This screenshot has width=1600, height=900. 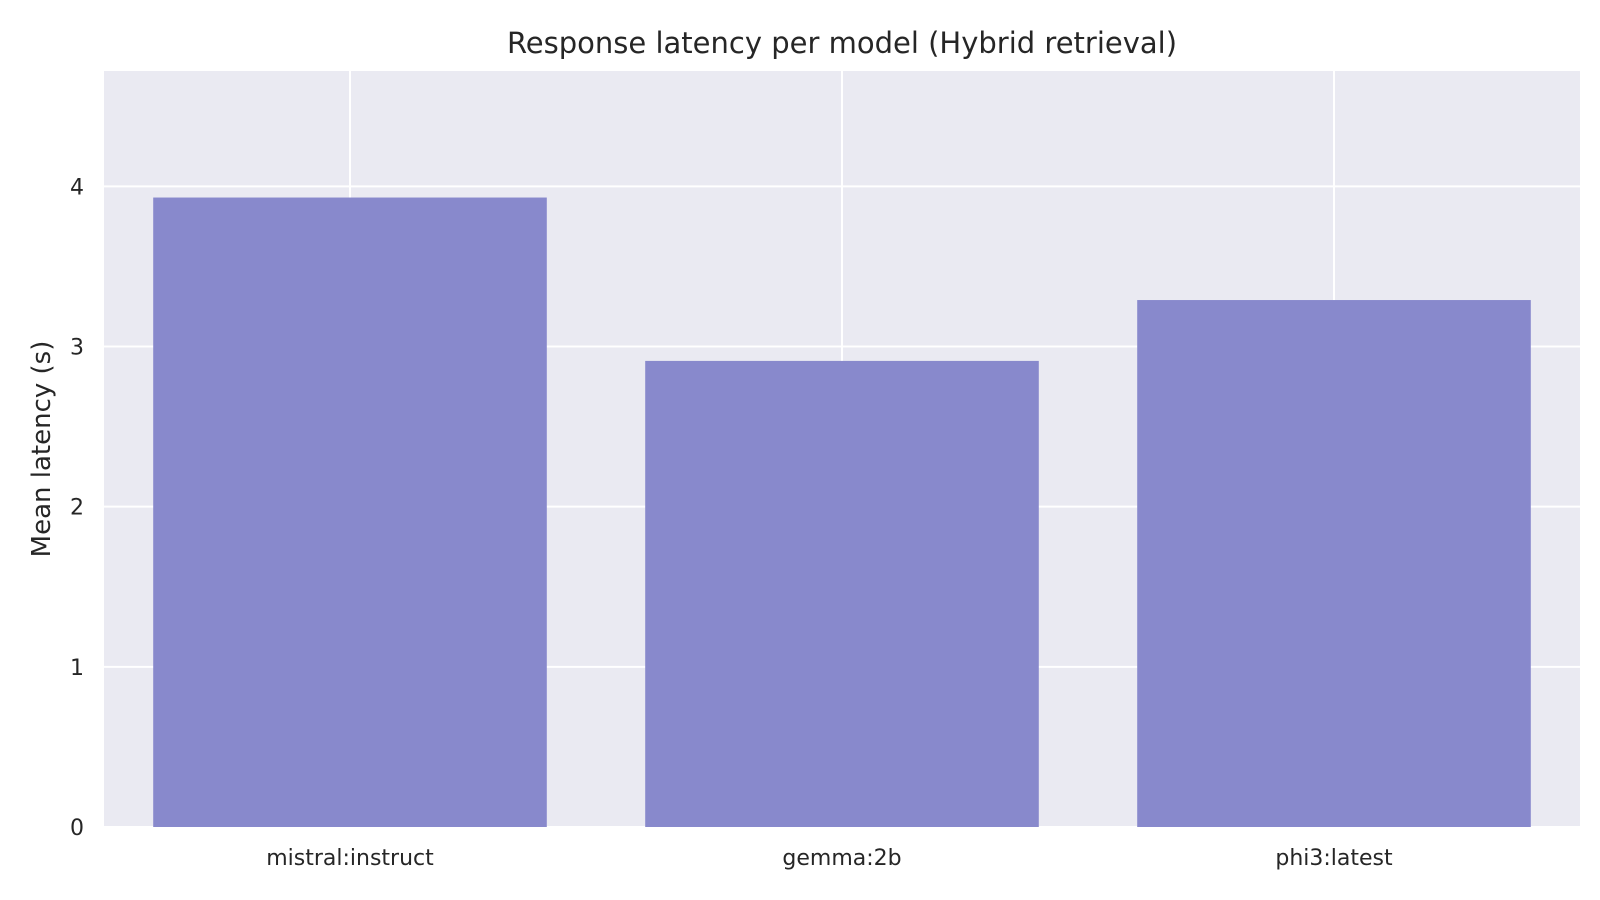 I want to click on y-tick-label: 3, so click(x=77, y=347).